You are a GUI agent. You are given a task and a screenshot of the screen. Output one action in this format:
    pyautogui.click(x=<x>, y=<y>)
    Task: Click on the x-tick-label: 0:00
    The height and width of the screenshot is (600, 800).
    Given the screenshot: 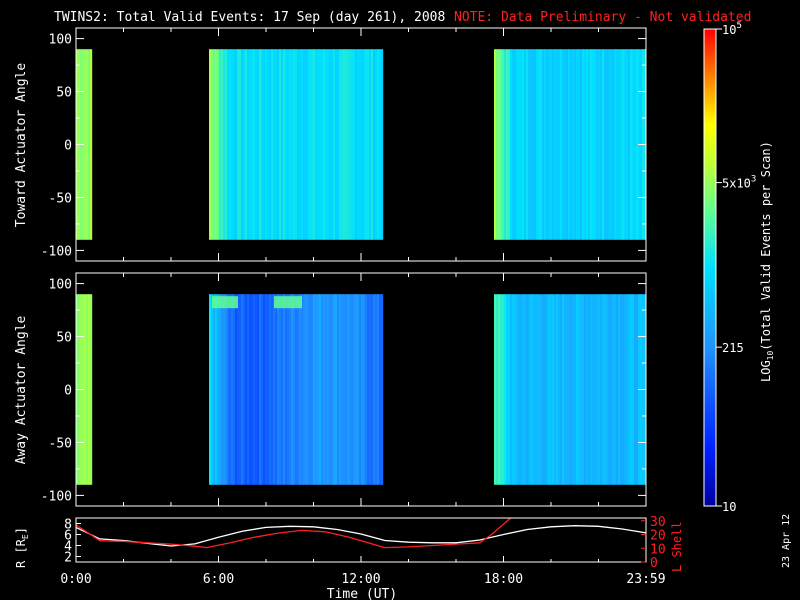 What is the action you would take?
    pyautogui.click(x=75, y=579)
    